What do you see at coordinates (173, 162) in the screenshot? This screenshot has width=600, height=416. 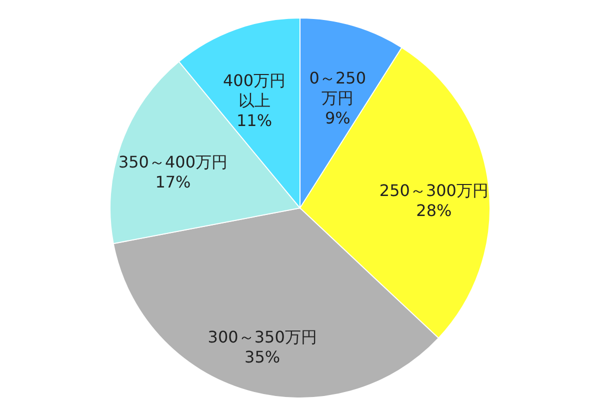 I see `slice-label: 350～400万円` at bounding box center [173, 162].